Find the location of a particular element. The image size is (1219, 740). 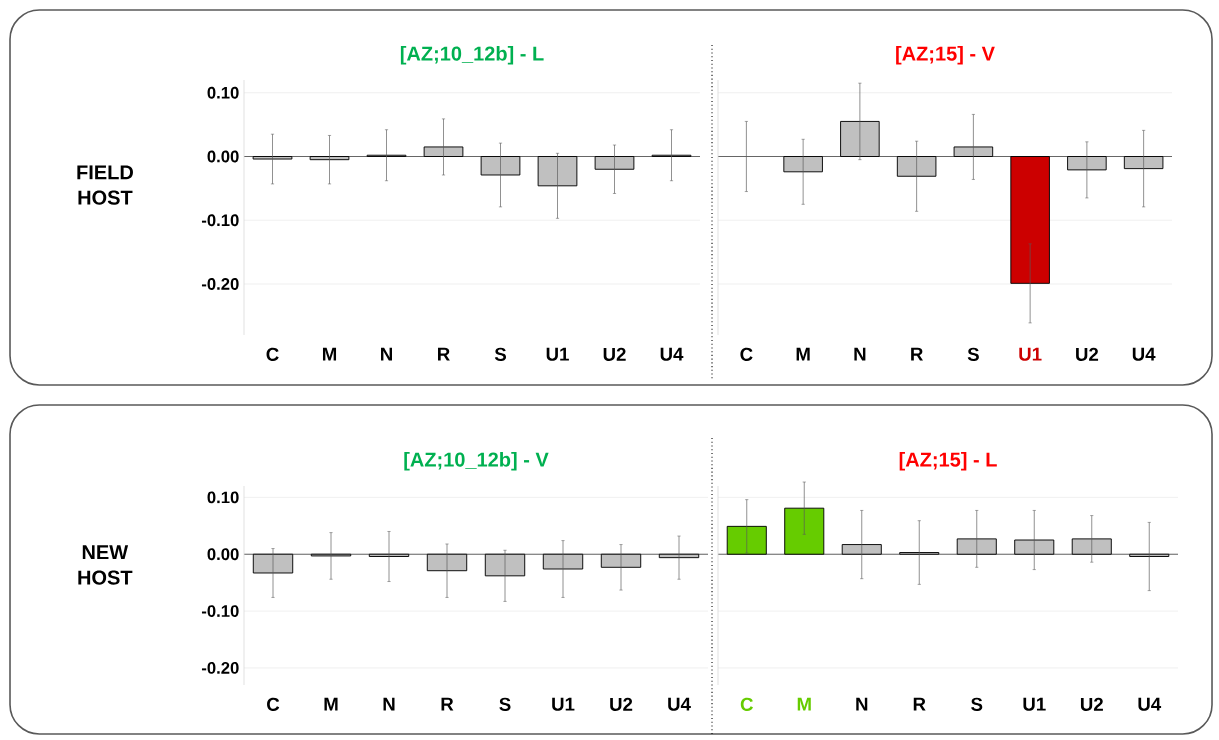

text: FIELD HOST is located at coordinates (105, 185).